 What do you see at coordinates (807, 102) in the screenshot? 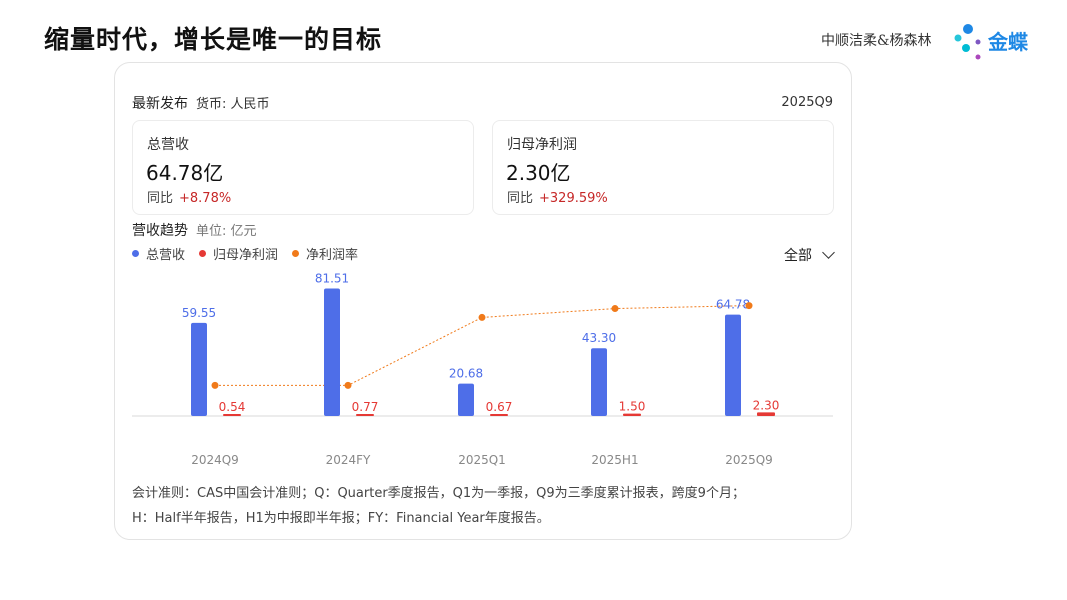
I see `period-label: 2025Q9` at bounding box center [807, 102].